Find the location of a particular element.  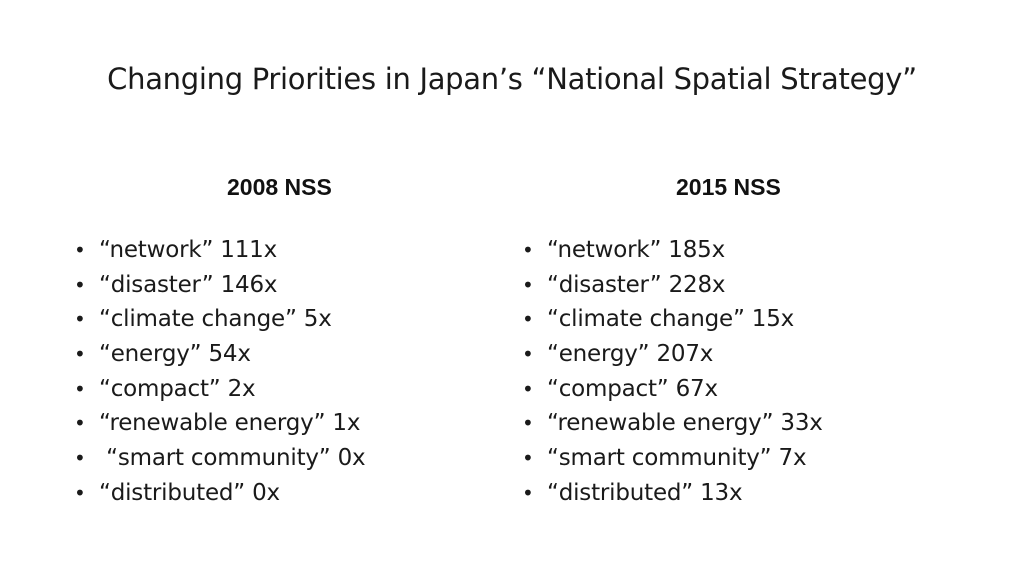

list-item-text: “distributed” 13x is located at coordinates (645, 492).